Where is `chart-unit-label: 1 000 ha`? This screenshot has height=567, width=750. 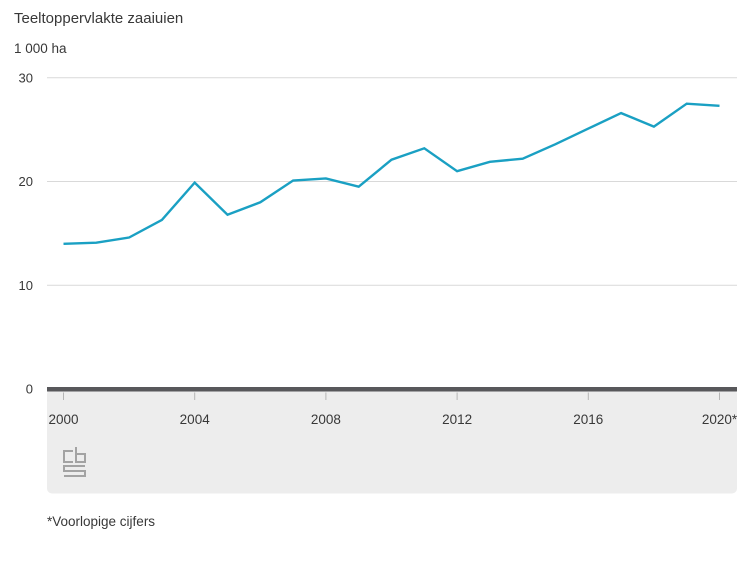
chart-unit-label: 1 000 ha is located at coordinates (40, 48).